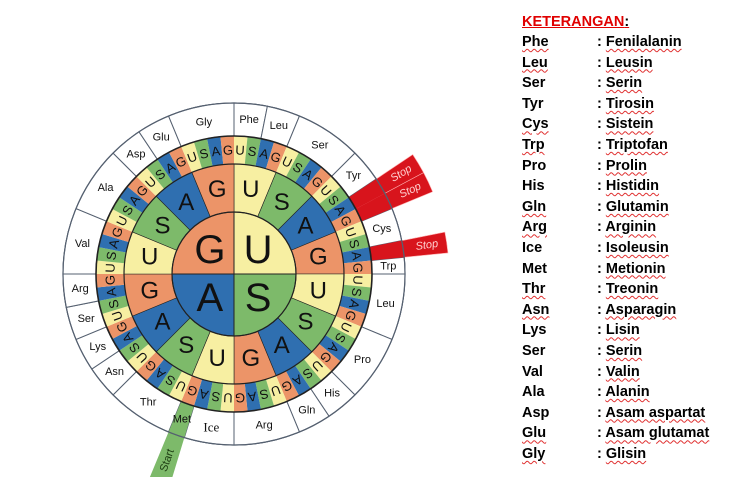 The height and width of the screenshot is (477, 736). I want to click on legend-name: : Glutamin, so click(633, 206).